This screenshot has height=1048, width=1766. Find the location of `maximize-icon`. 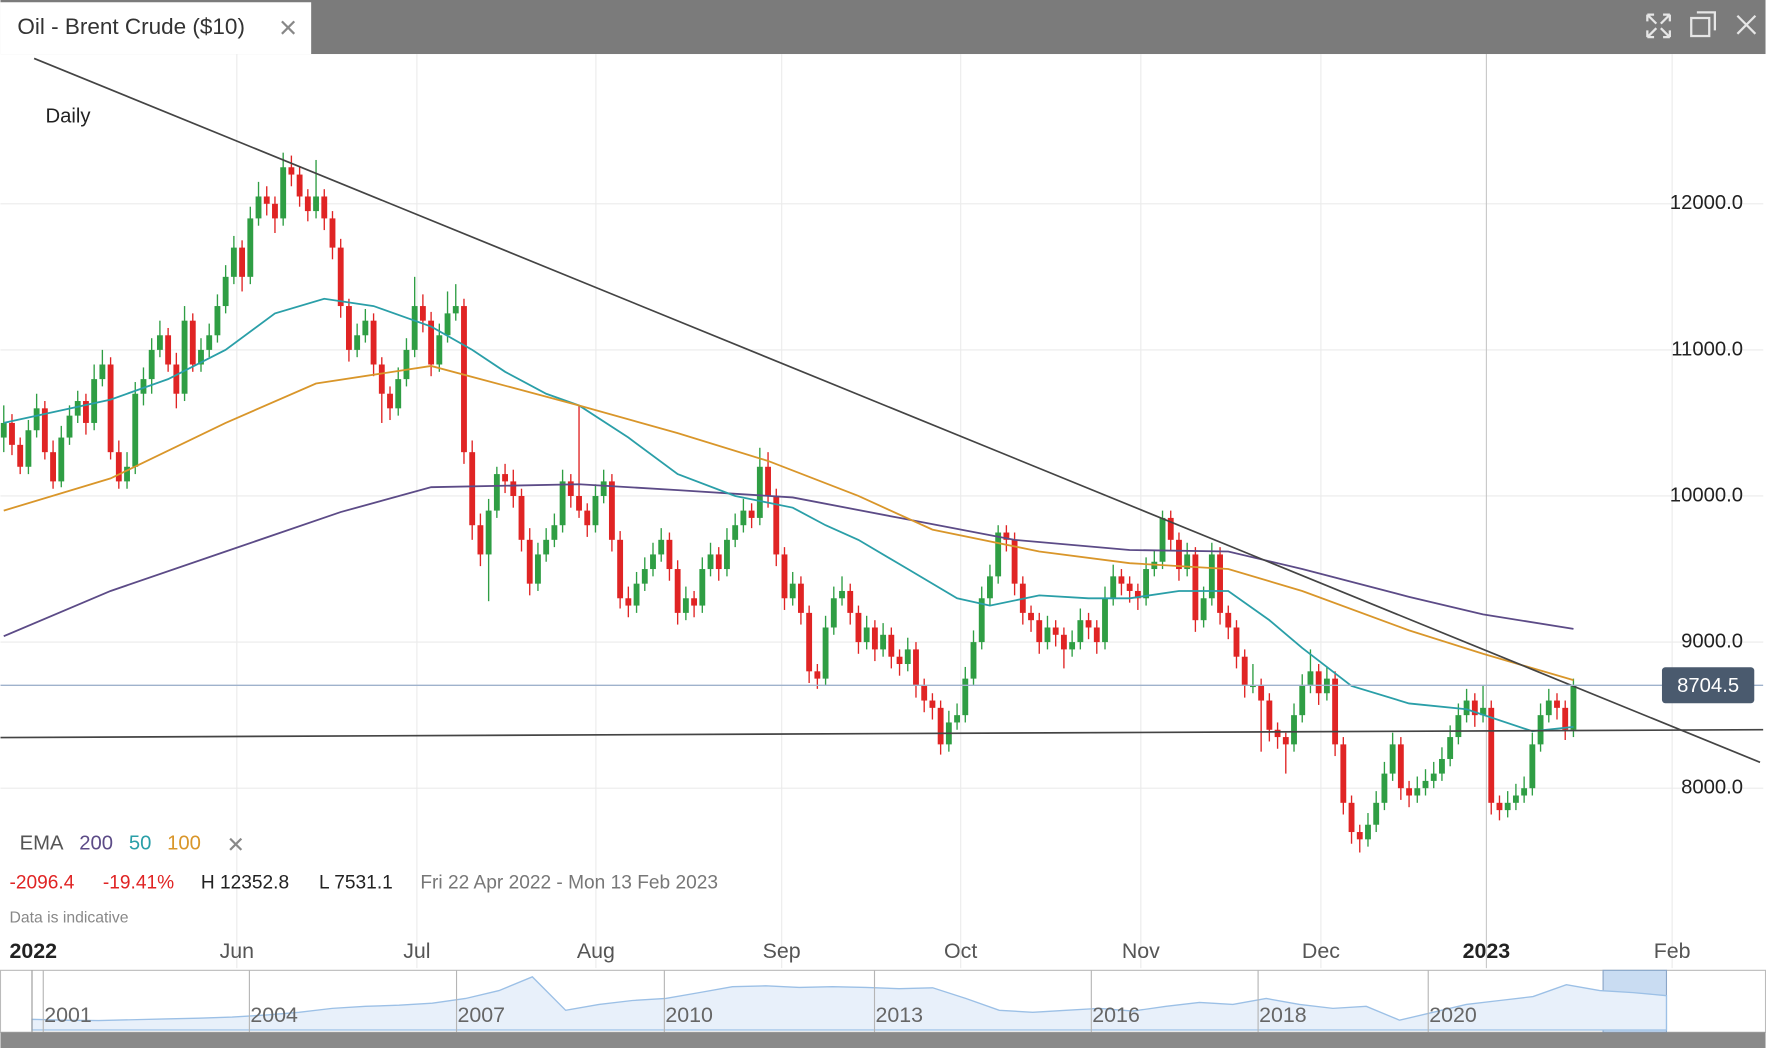

maximize-icon is located at coordinates (1658, 26).